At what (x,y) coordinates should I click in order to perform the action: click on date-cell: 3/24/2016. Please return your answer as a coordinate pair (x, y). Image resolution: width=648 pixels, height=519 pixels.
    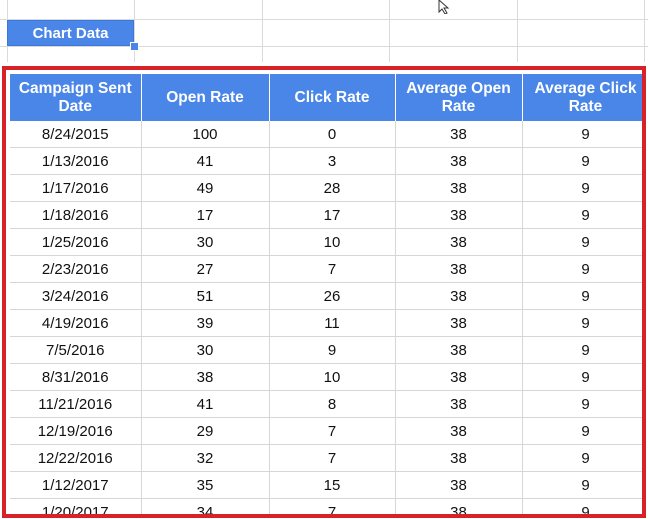
    Looking at the image, I should click on (76, 296).